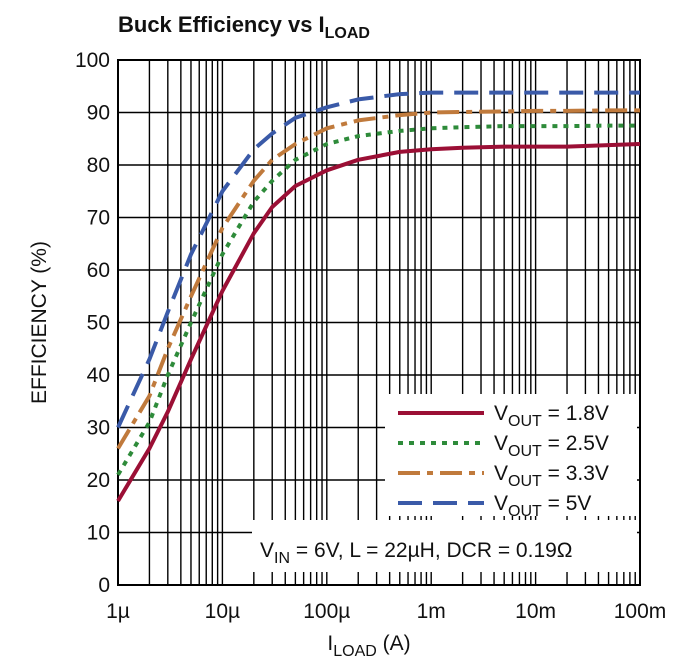  What do you see at coordinates (535, 611) in the screenshot?
I see `x-tick-label: 10m` at bounding box center [535, 611].